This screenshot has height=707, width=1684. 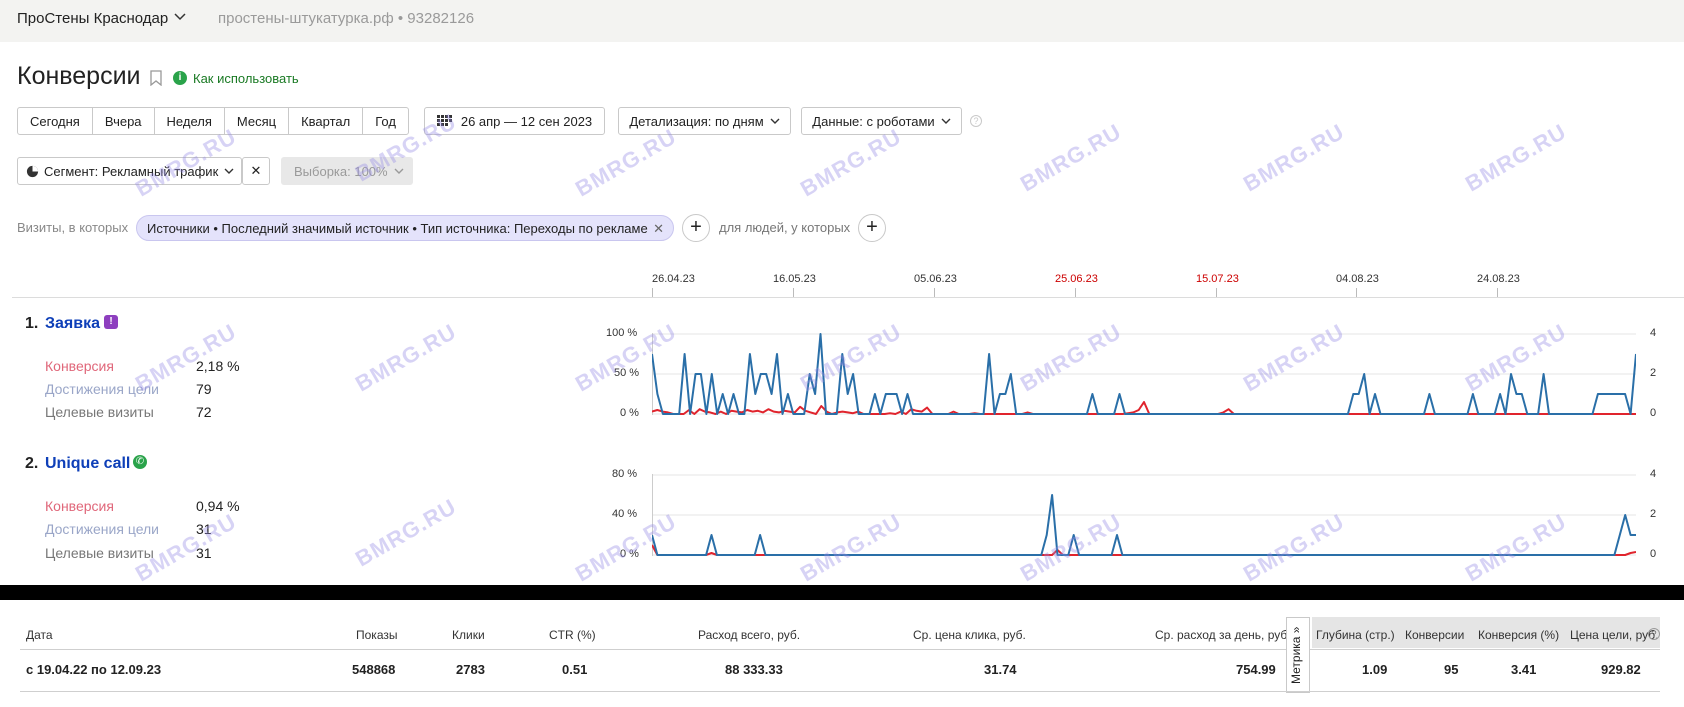 What do you see at coordinates (622, 333) in the screenshot?
I see `y-tick-label: 100 %` at bounding box center [622, 333].